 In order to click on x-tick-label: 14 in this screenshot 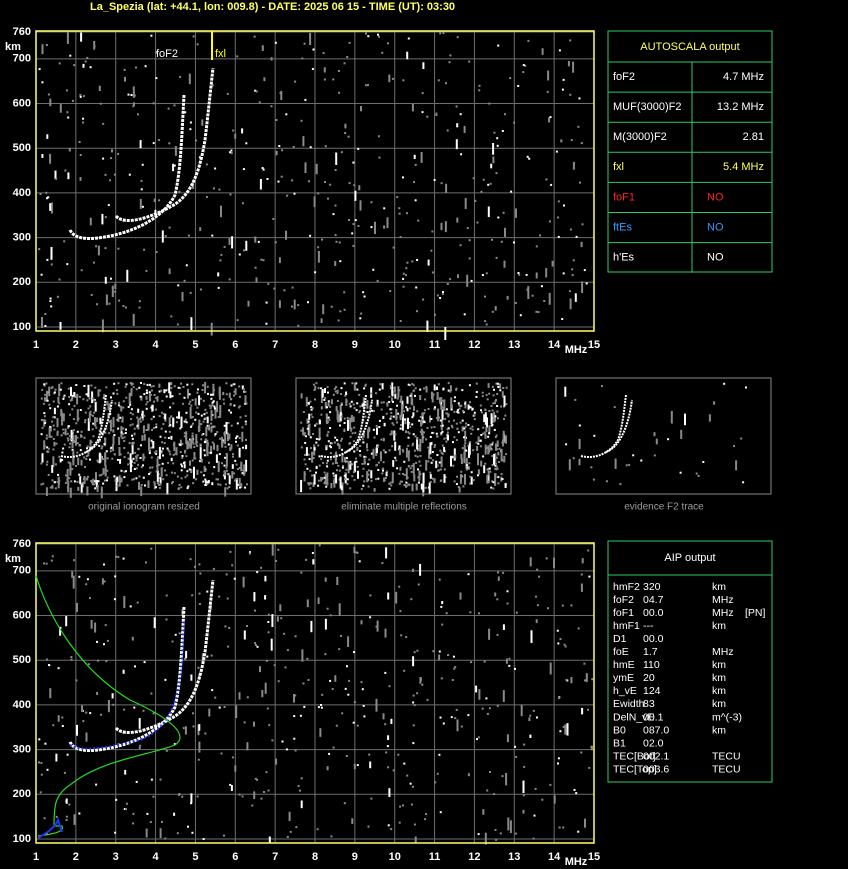, I will do `click(554, 857)`.